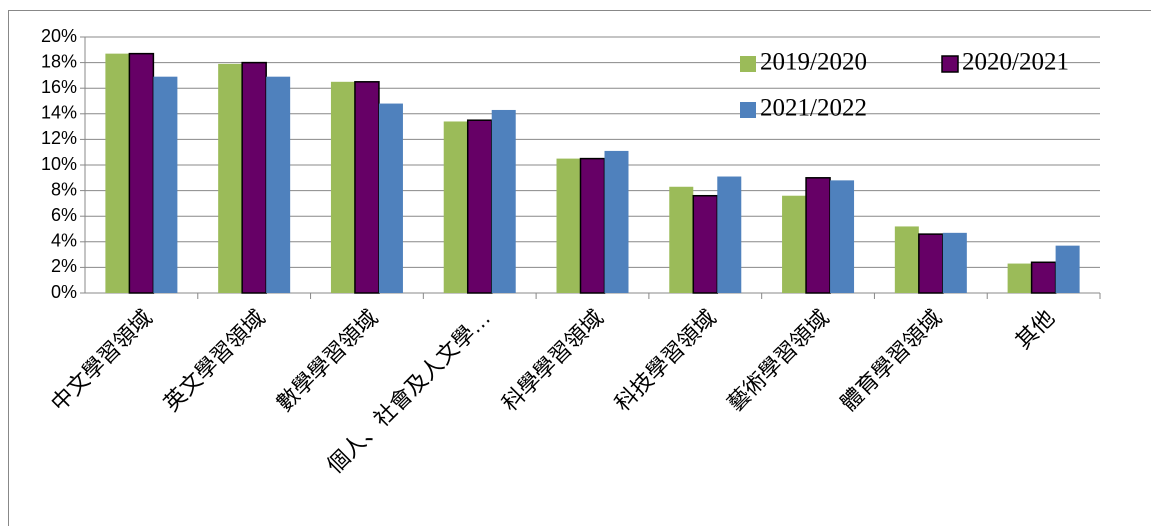  What do you see at coordinates (64, 189) in the screenshot?
I see `y-tick-label: 8%` at bounding box center [64, 189].